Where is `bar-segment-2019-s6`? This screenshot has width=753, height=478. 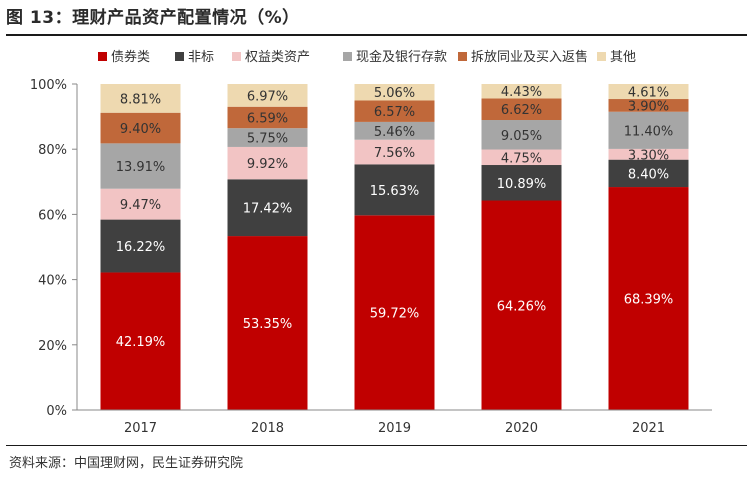 bar-segment-2019-s6 is located at coordinates (394, 92).